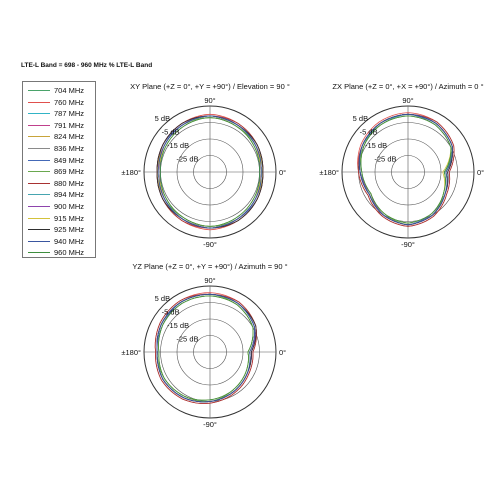  Describe the element at coordinates (69, 125) in the screenshot. I see `legend-label: 791 MHz` at that location.